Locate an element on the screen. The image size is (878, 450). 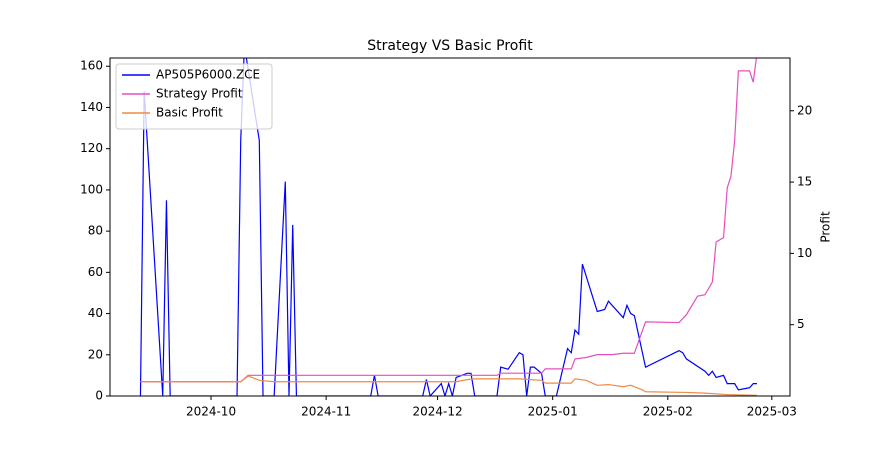
y2-tick-label: 5 is located at coordinates (801, 324).